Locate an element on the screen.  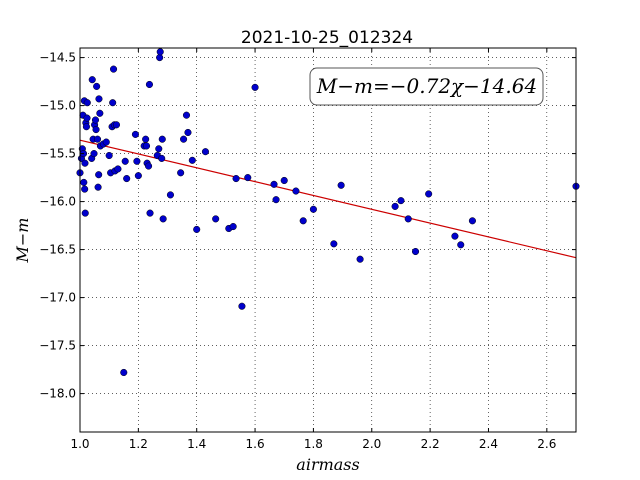
x-tick-label: 1.2 is located at coordinates (138, 444).